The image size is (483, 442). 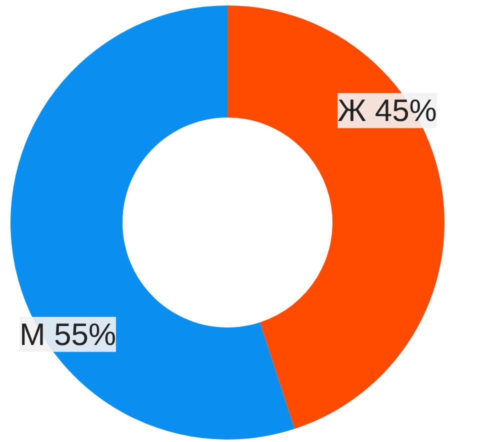 What do you see at coordinates (68, 334) in the screenshot?
I see `slice-label: М 55%` at bounding box center [68, 334].